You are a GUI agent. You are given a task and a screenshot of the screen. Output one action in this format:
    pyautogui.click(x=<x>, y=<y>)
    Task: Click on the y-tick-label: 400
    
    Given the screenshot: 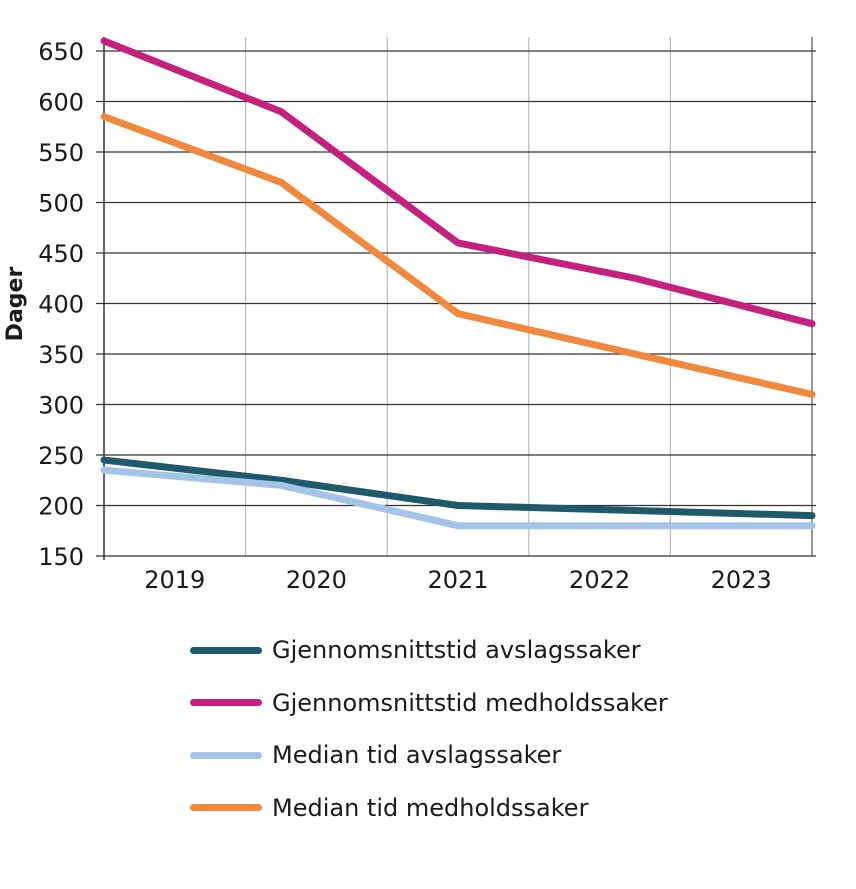 What is the action you would take?
    pyautogui.click(x=61, y=305)
    